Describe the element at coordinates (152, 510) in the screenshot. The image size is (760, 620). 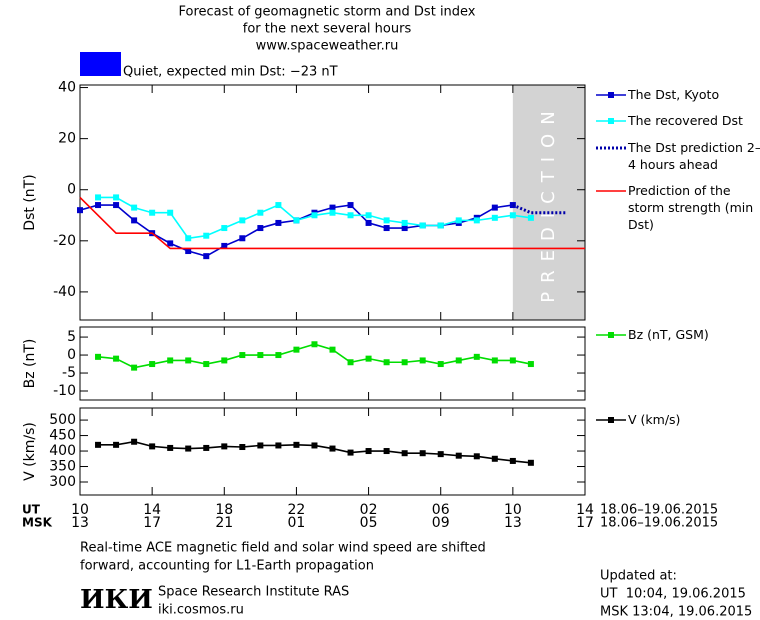
I see `x-tick-label: 14` at that location.